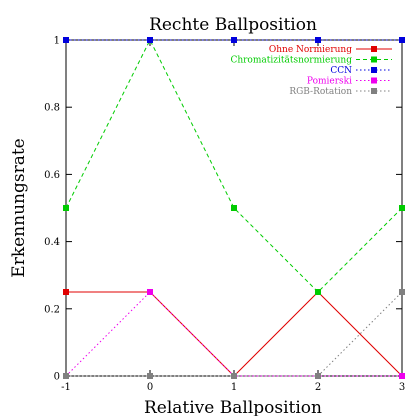 The image size is (406, 416). What do you see at coordinates (402, 387) in the screenshot?
I see `x-tick-label: 3` at bounding box center [402, 387].